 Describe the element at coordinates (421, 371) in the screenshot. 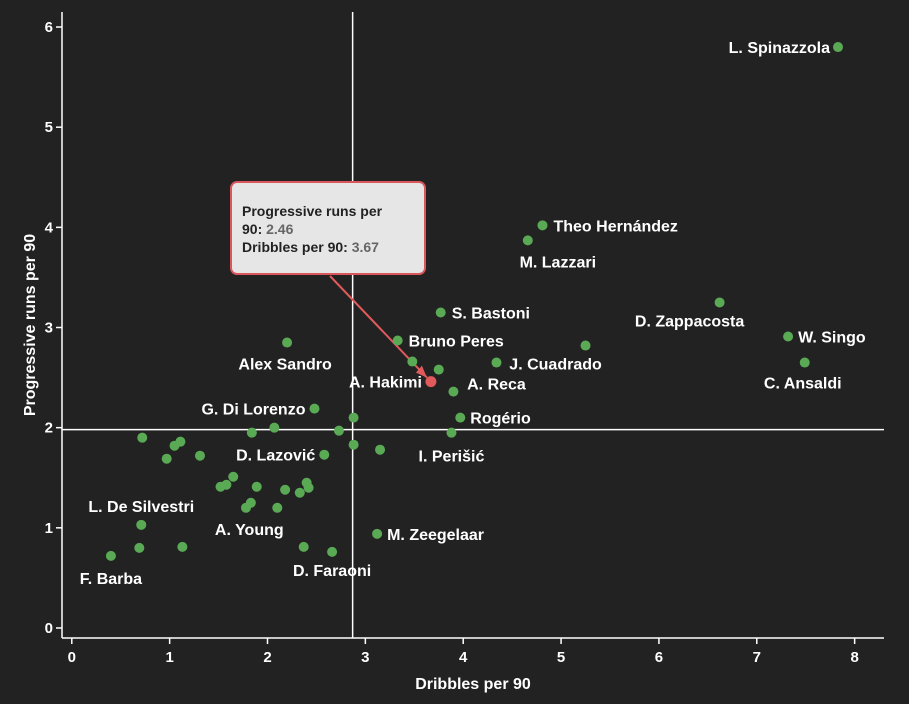

I see `tooltip-pointer-arrowhead` at that location.